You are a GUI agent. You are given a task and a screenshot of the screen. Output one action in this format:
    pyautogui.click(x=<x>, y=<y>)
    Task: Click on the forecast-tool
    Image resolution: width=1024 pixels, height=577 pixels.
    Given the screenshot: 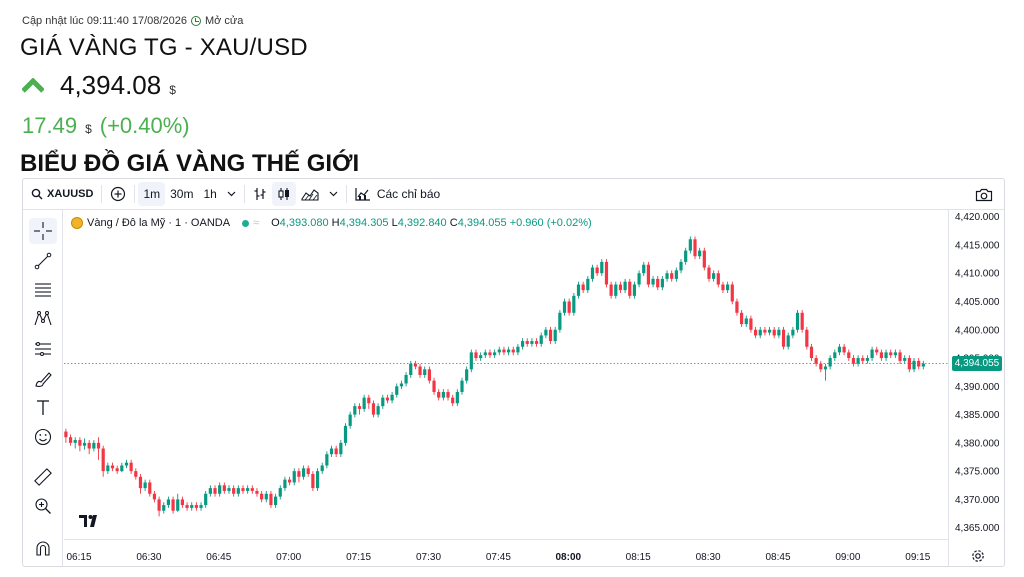 What is the action you would take?
    pyautogui.click(x=43, y=349)
    